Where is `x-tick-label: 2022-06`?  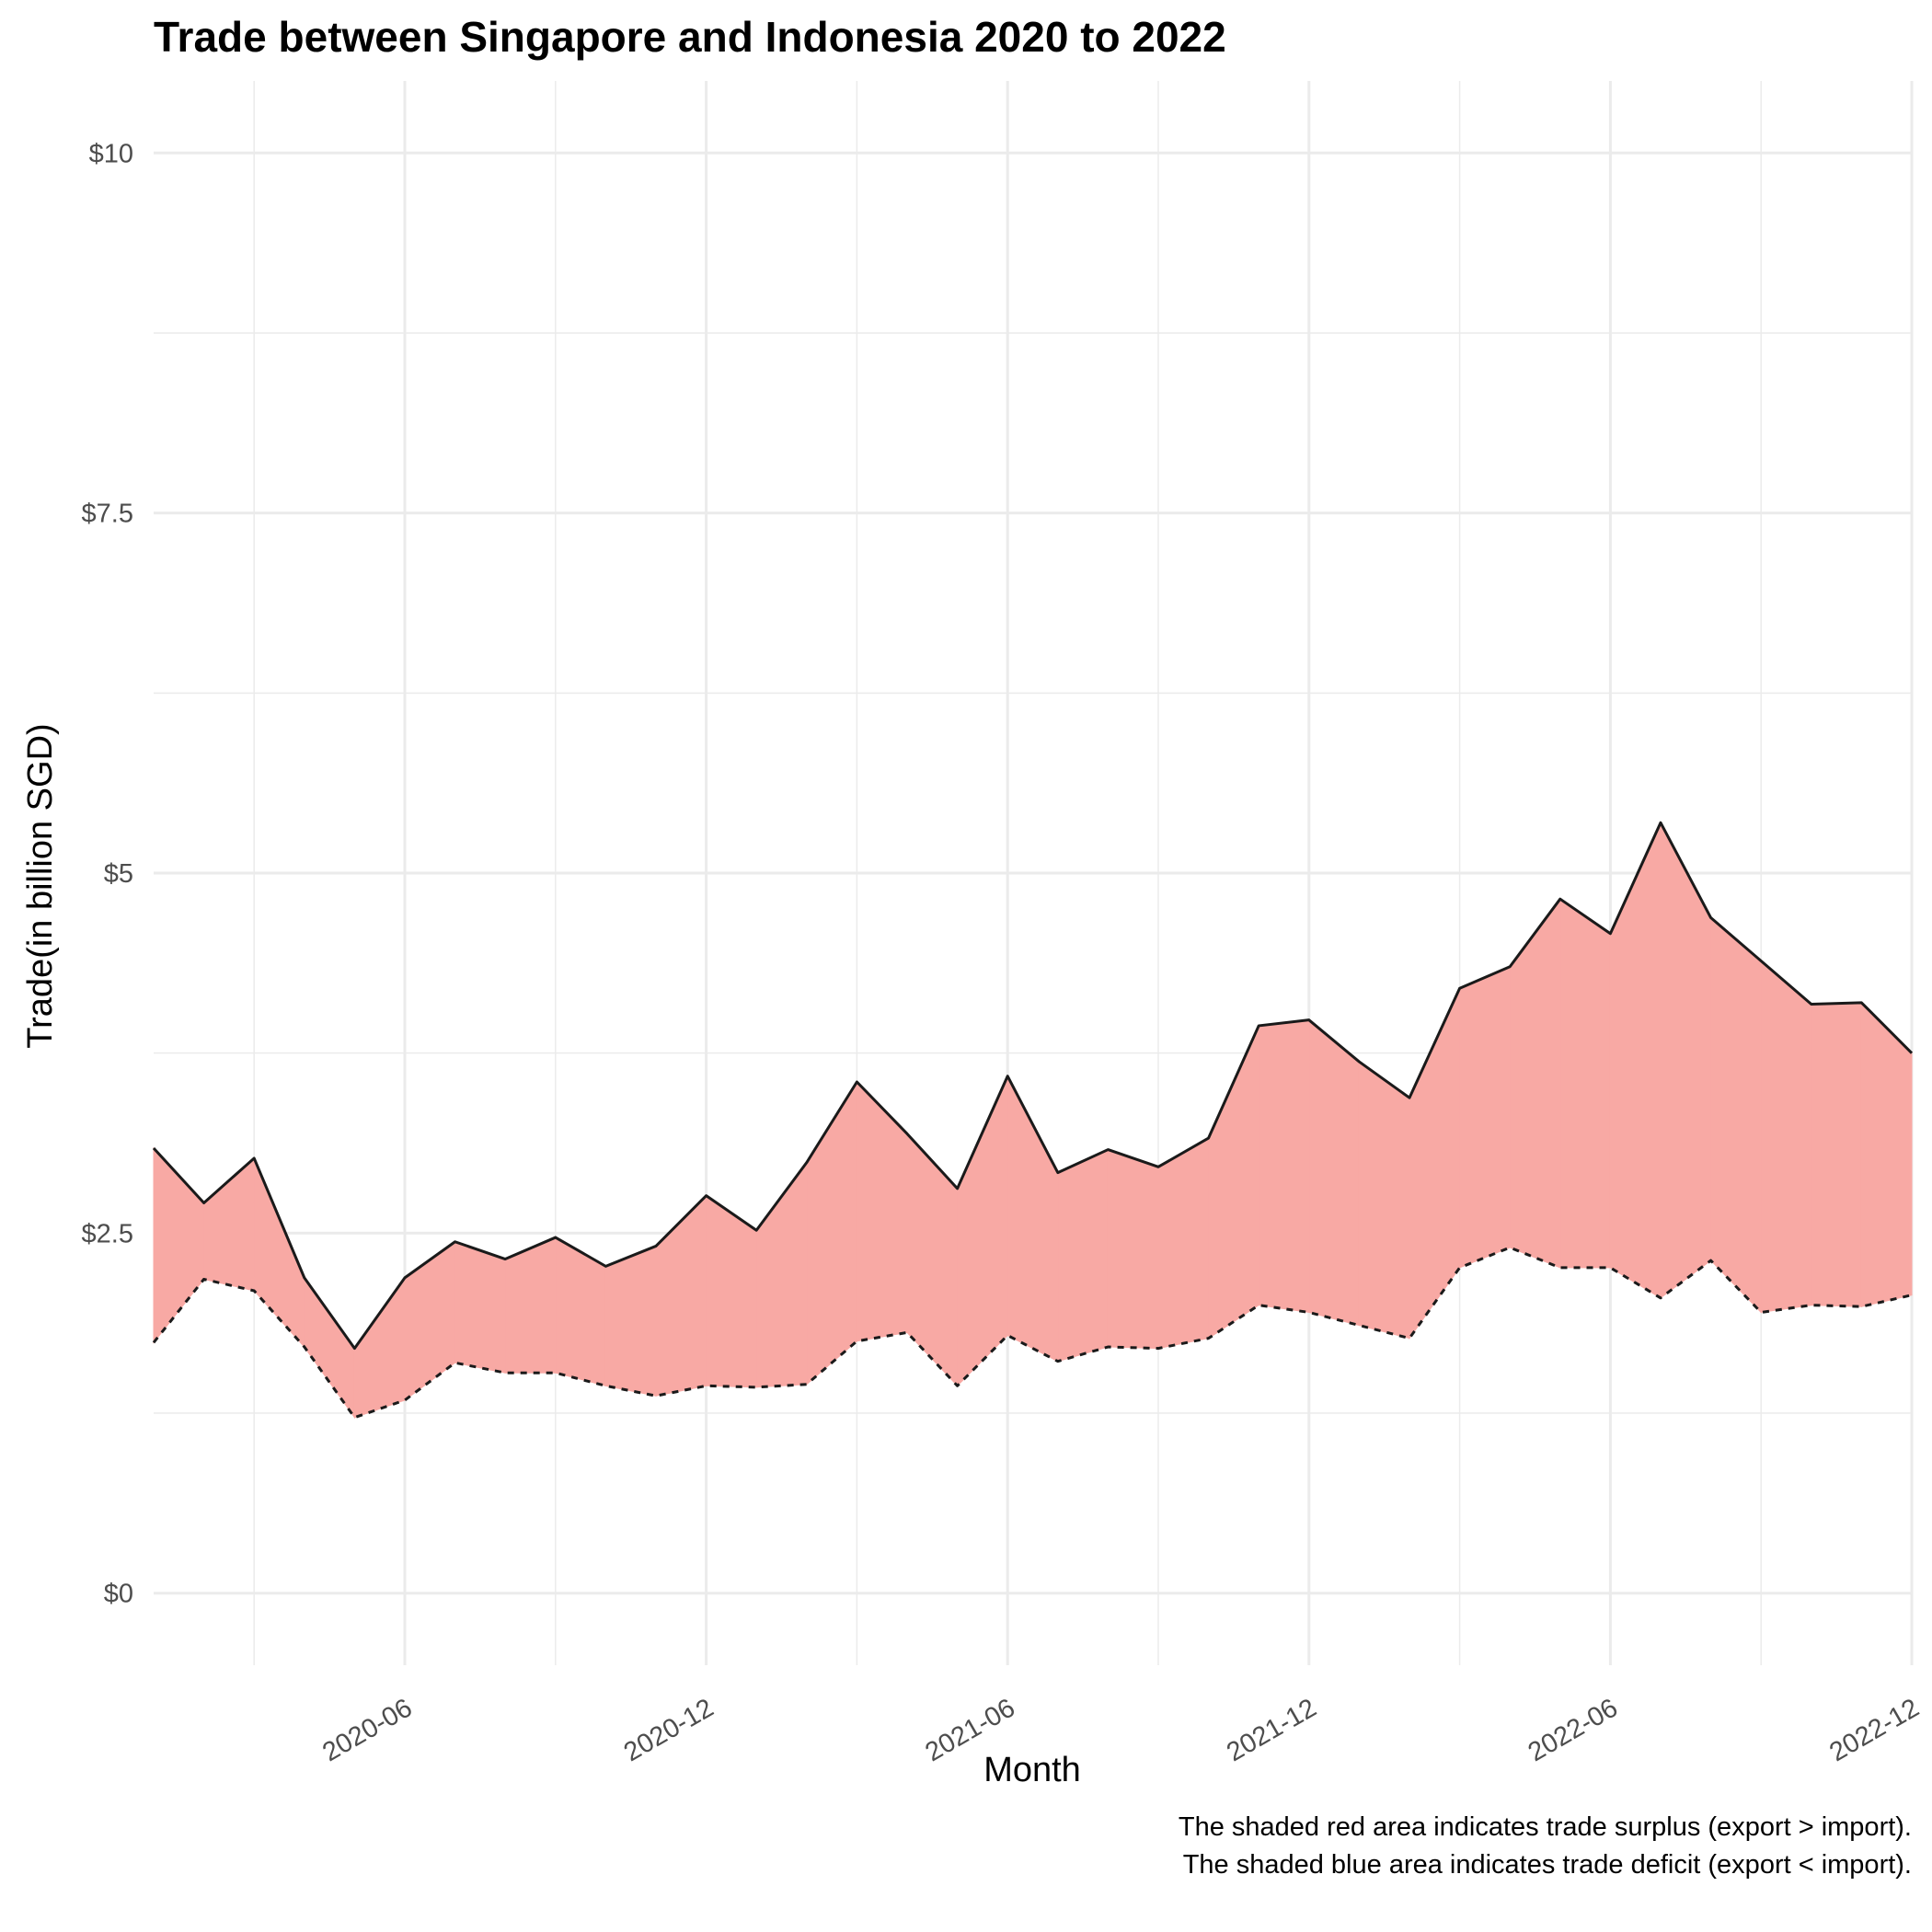
x-tick-label: 2022-06 is located at coordinates (1573, 1730).